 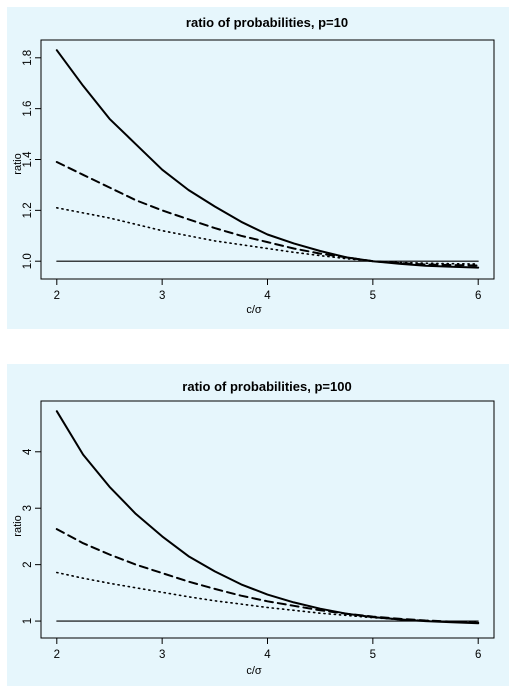 What do you see at coordinates (28, 261) in the screenshot?
I see `y-tick-label: 1.0` at bounding box center [28, 261].